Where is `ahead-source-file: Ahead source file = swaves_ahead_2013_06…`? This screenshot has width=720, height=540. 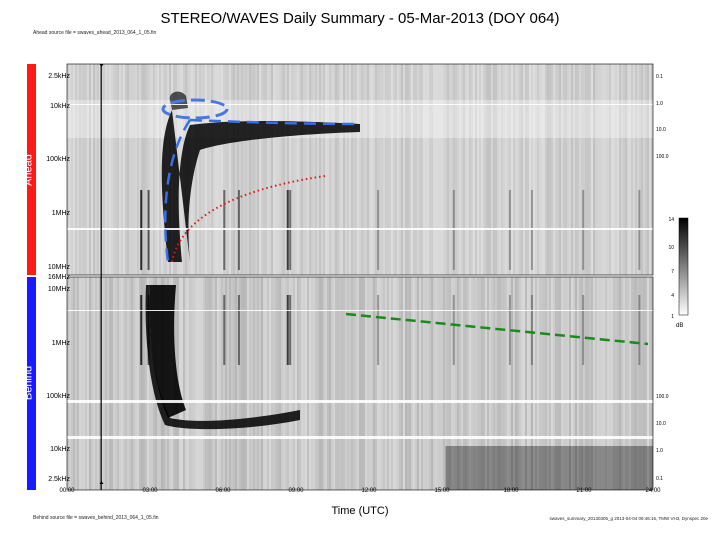 ahead-source-file: Ahead source file = swaves_ahead_2013_06… is located at coordinates (95, 33).